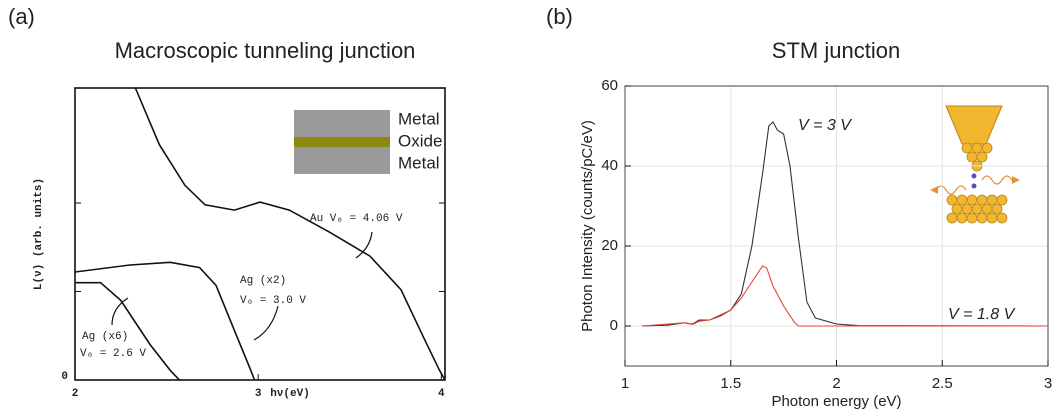  I want to click on panel-label: (a), so click(21, 16).